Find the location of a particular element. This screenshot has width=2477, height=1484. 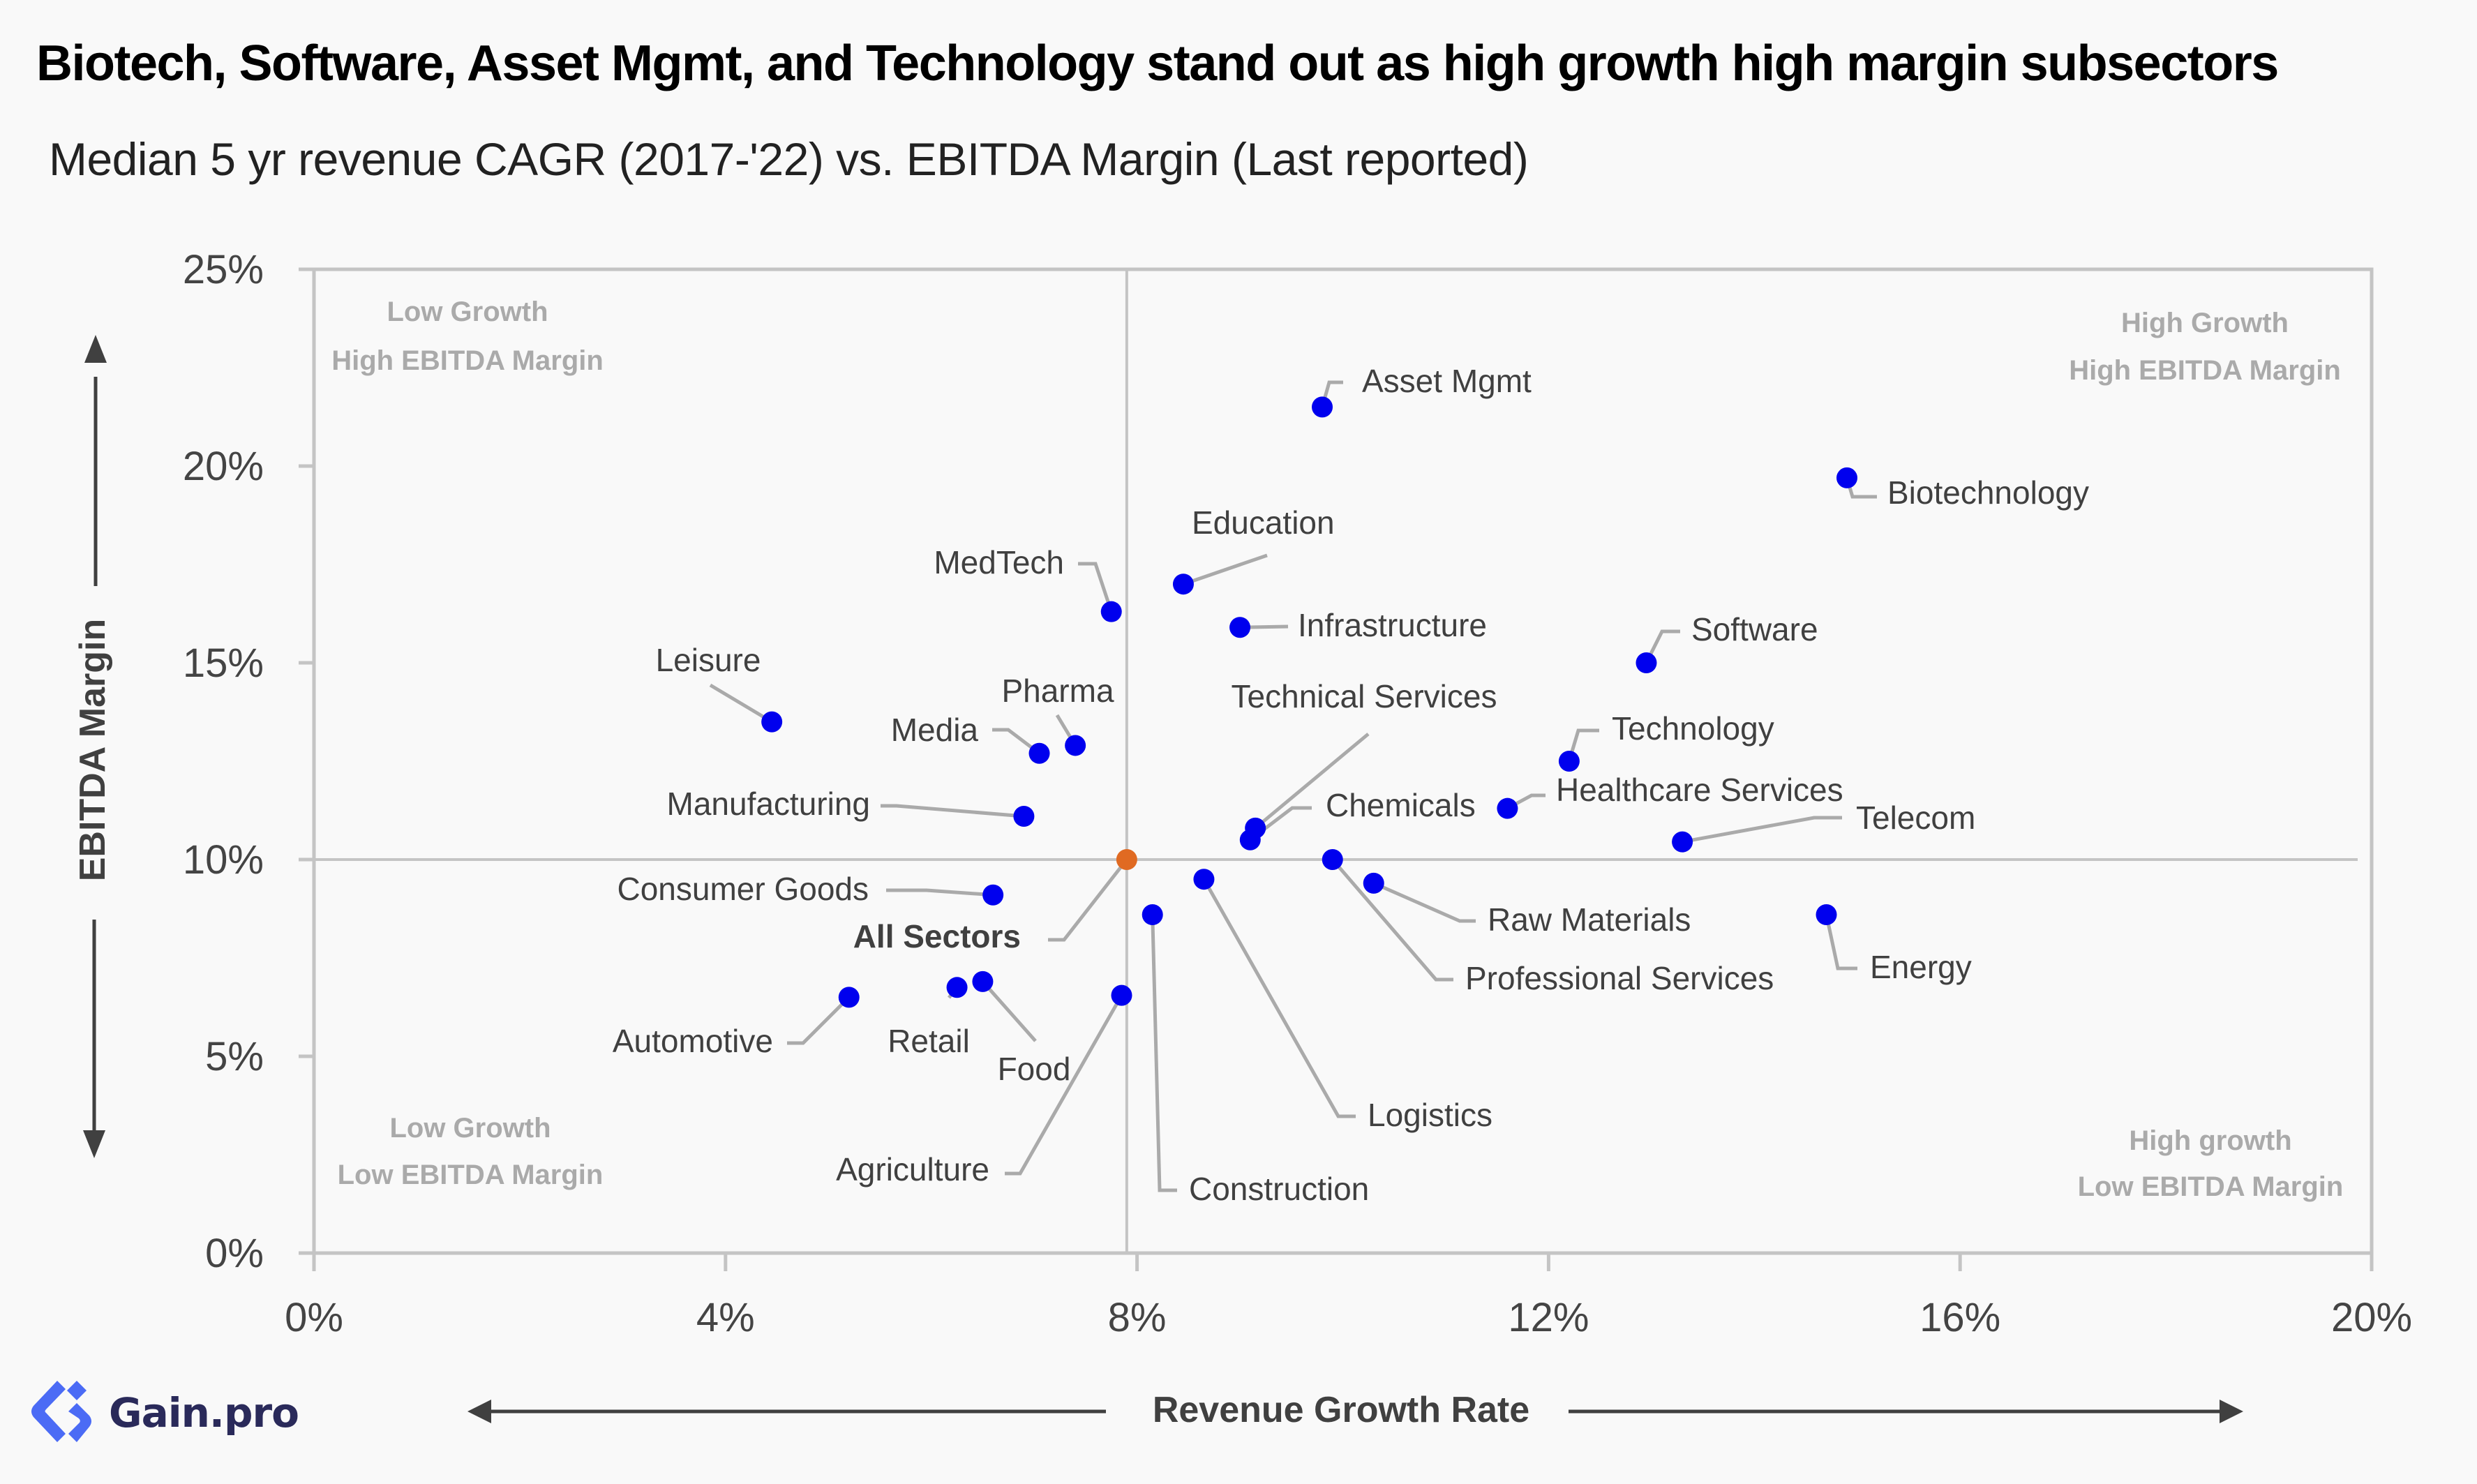

y-axis-title: EBITDA Margin is located at coordinates (93, 751).